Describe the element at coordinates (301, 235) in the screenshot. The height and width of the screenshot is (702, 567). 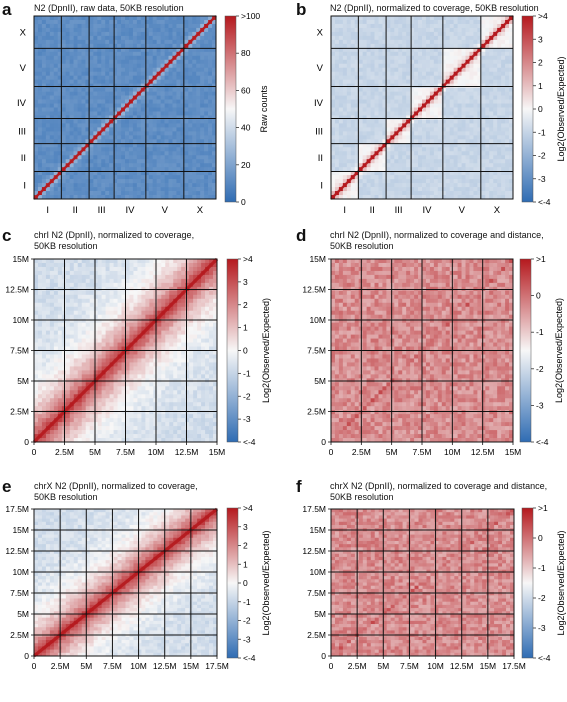
I see `panel-letter: d` at that location.